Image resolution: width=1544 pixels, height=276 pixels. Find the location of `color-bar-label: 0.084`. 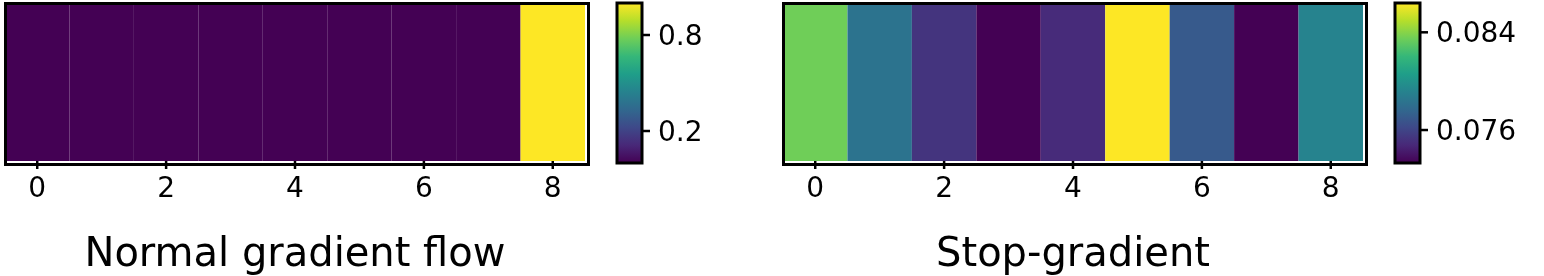

color-bar-label: 0.084 is located at coordinates (1476, 32).